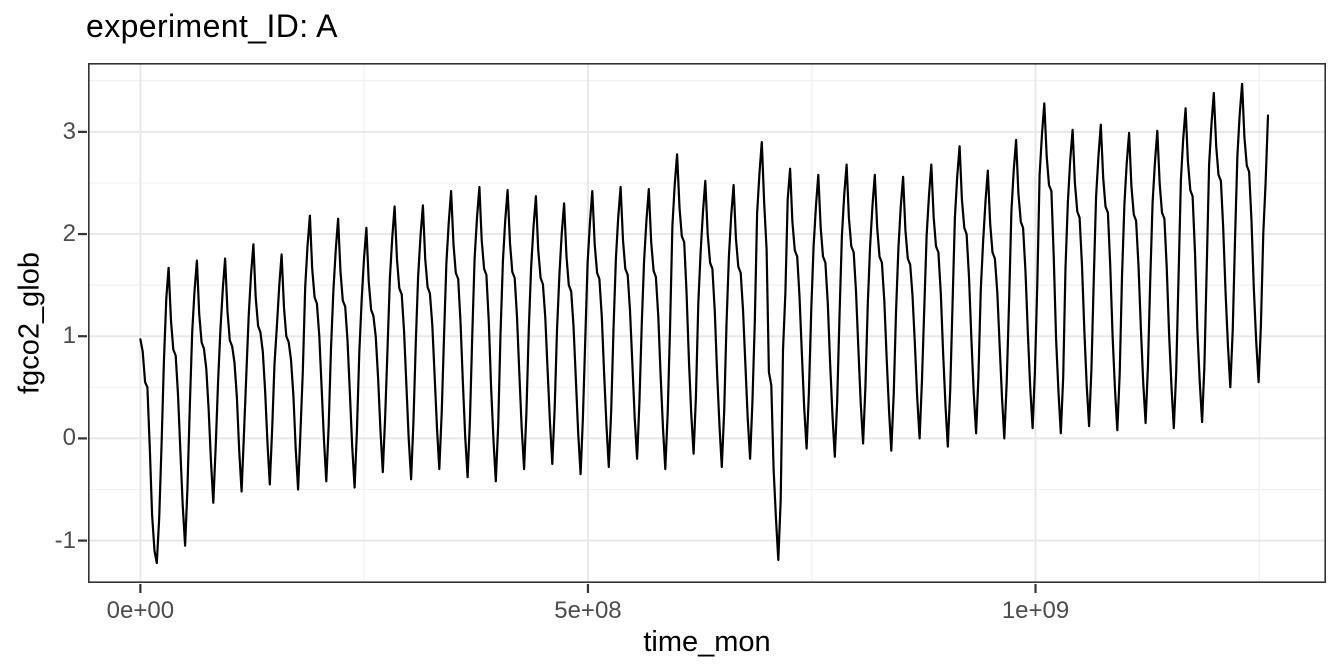 This screenshot has height=672, width=1344. Describe the element at coordinates (212, 26) in the screenshot. I see `plot-title: experiment_ID: A` at that location.